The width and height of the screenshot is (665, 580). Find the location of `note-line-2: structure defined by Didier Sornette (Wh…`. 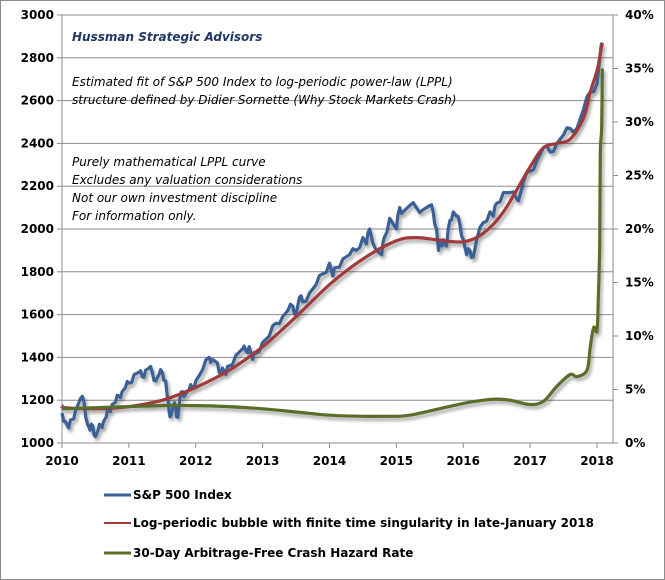

note-line-2: structure defined by Didier Sornette (Wh… is located at coordinates (264, 100).